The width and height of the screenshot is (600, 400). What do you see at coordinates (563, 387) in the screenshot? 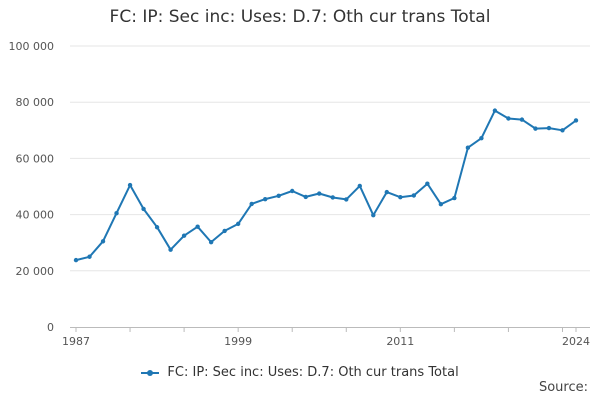
I see `source-label: Source:` at bounding box center [563, 387].